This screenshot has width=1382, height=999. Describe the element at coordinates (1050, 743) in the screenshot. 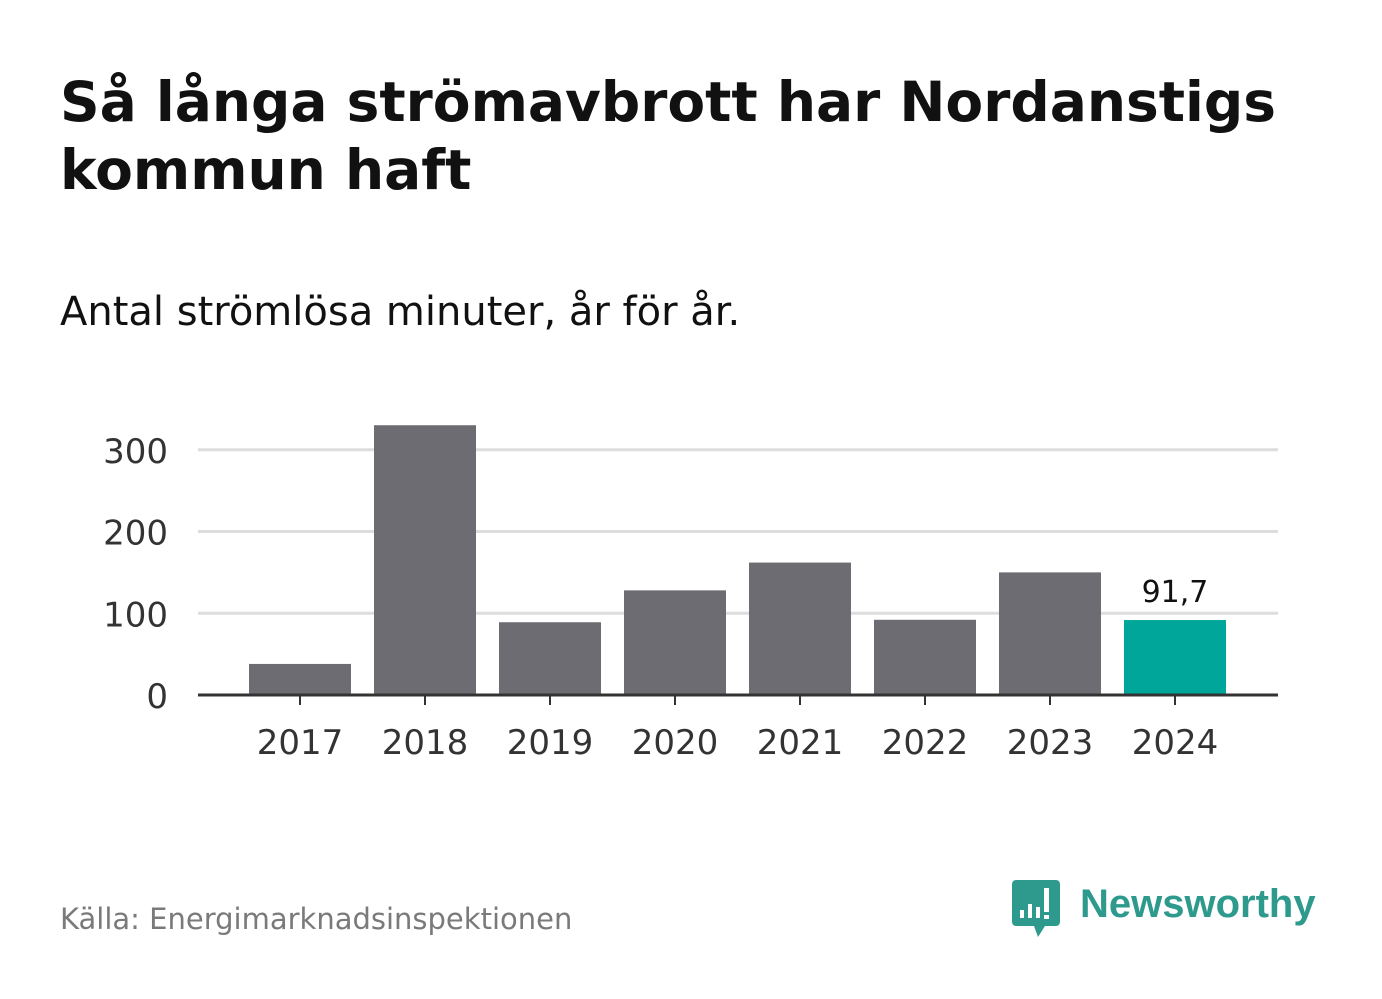

I see `x-tick-label: 2023` at that location.